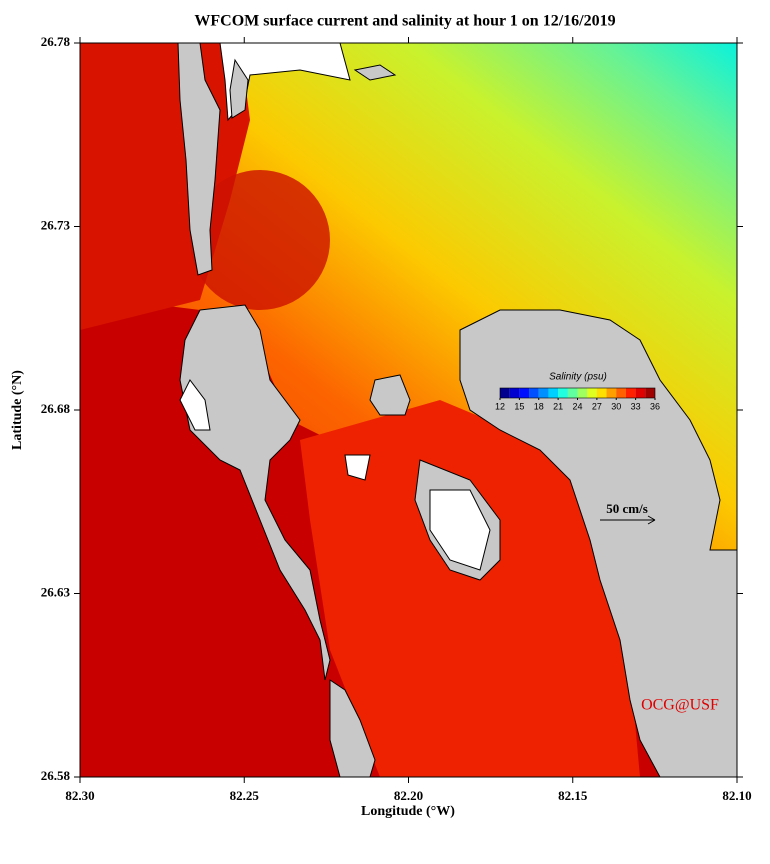 The image size is (770, 864). I want to click on colorbar-tick-label: 30, so click(616, 406).